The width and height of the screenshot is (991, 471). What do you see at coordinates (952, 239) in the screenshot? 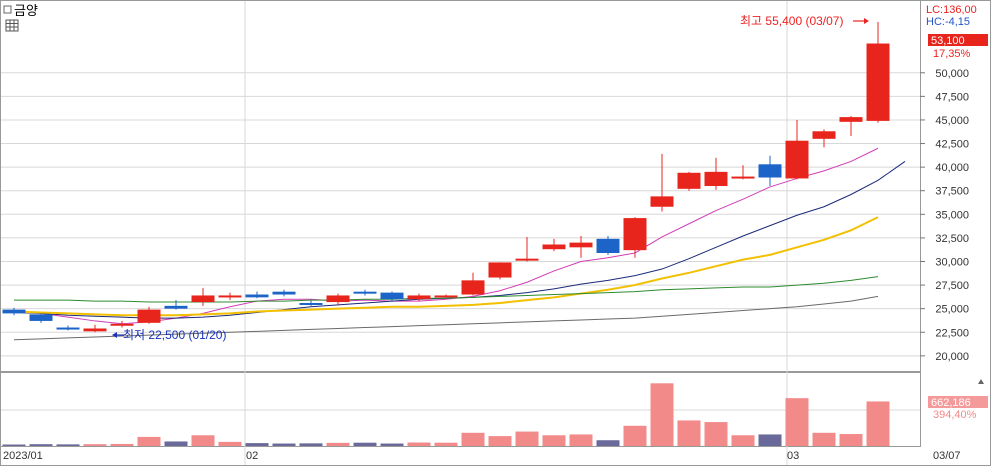
I see `price-tick-label: 32,500` at bounding box center [952, 239].